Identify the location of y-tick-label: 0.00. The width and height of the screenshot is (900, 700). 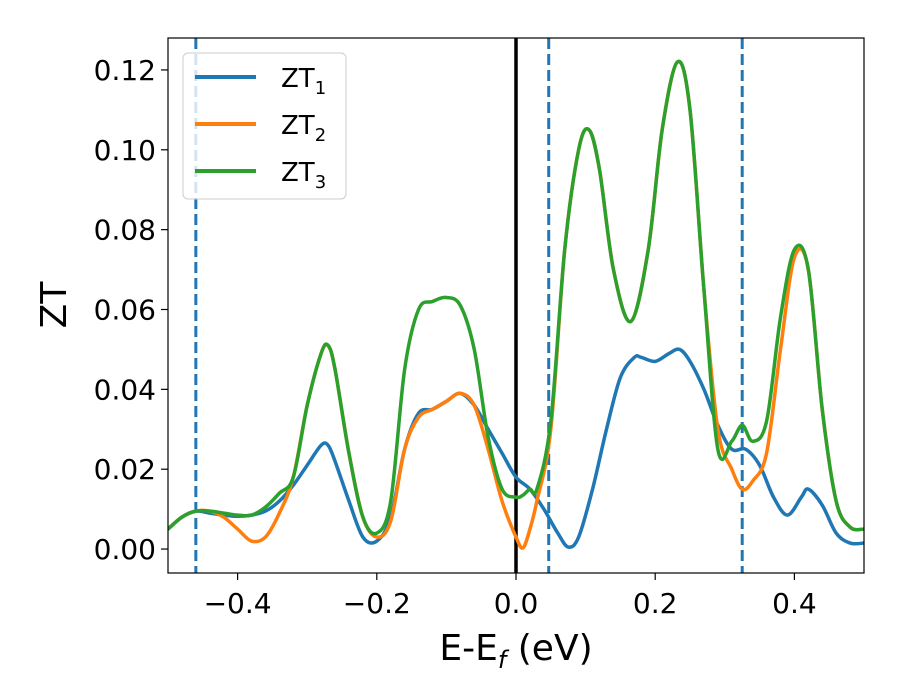
(125, 549).